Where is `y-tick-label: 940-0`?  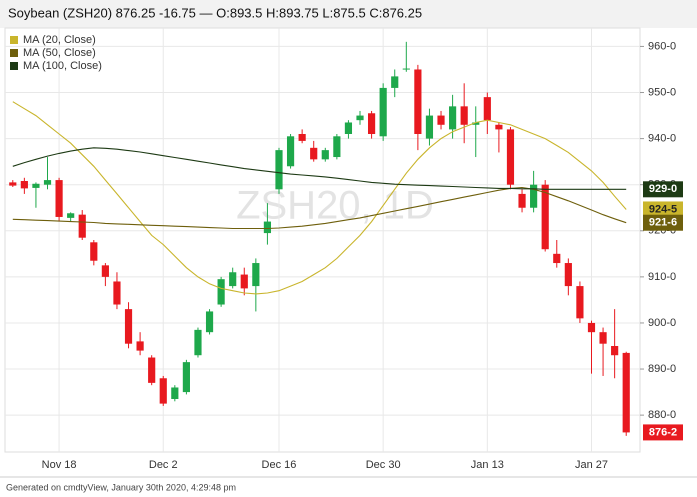 y-tick-label: 940-0 is located at coordinates (662, 139).